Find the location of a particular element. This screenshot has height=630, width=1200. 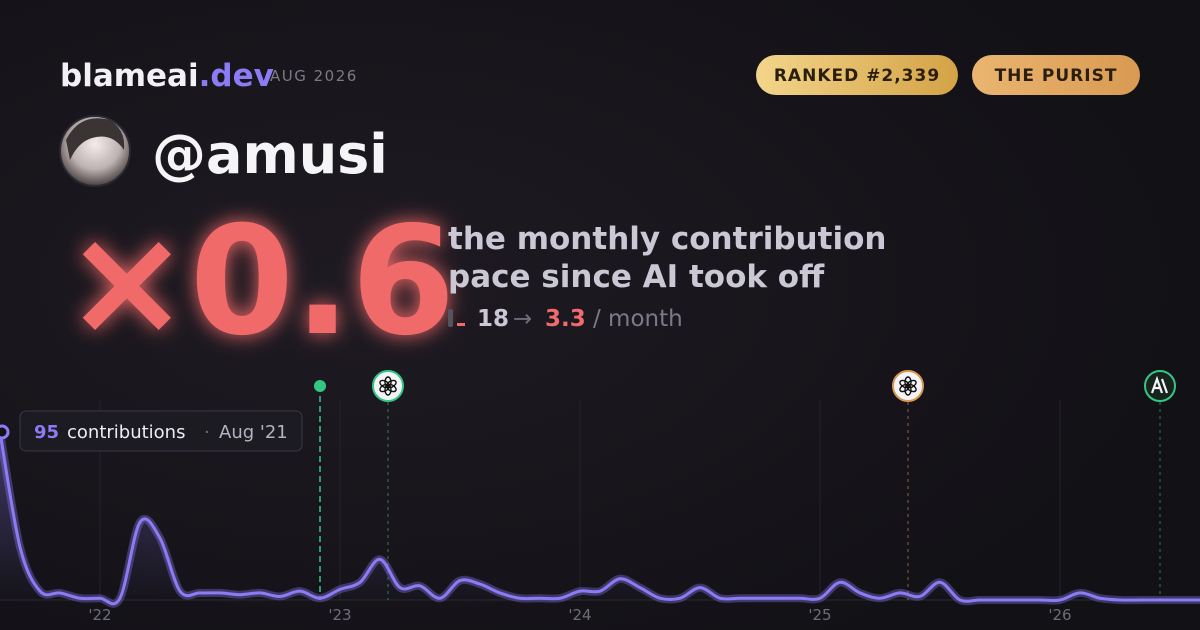

event-icon-glyph is located at coordinates (1159, 384).